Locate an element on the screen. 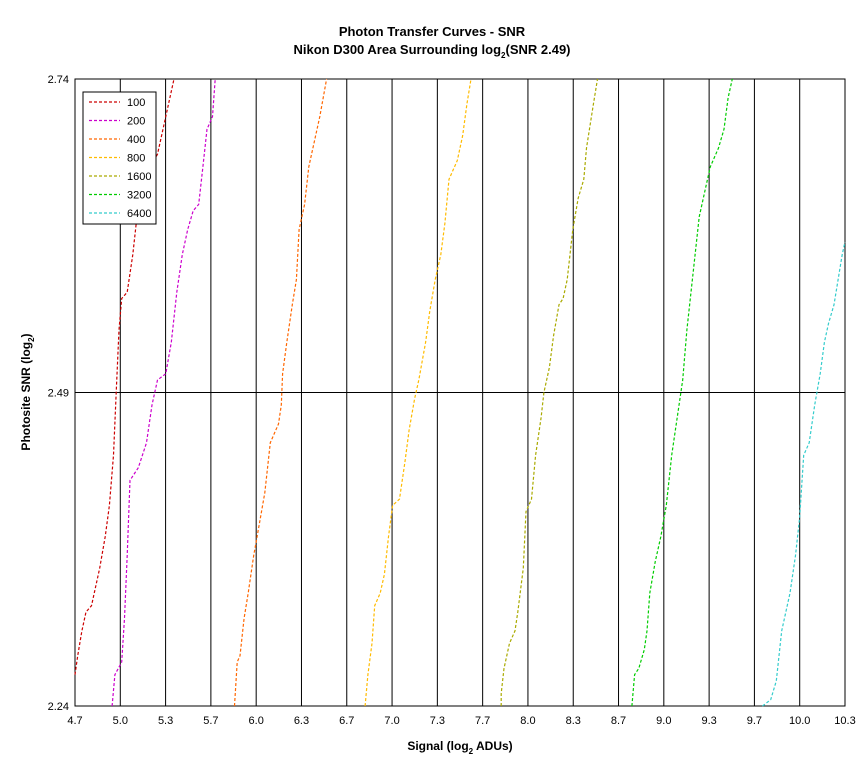 Image resolution: width=864 pixels, height=772 pixels. y-axis-title-sub: 2 is located at coordinates (31, 339).